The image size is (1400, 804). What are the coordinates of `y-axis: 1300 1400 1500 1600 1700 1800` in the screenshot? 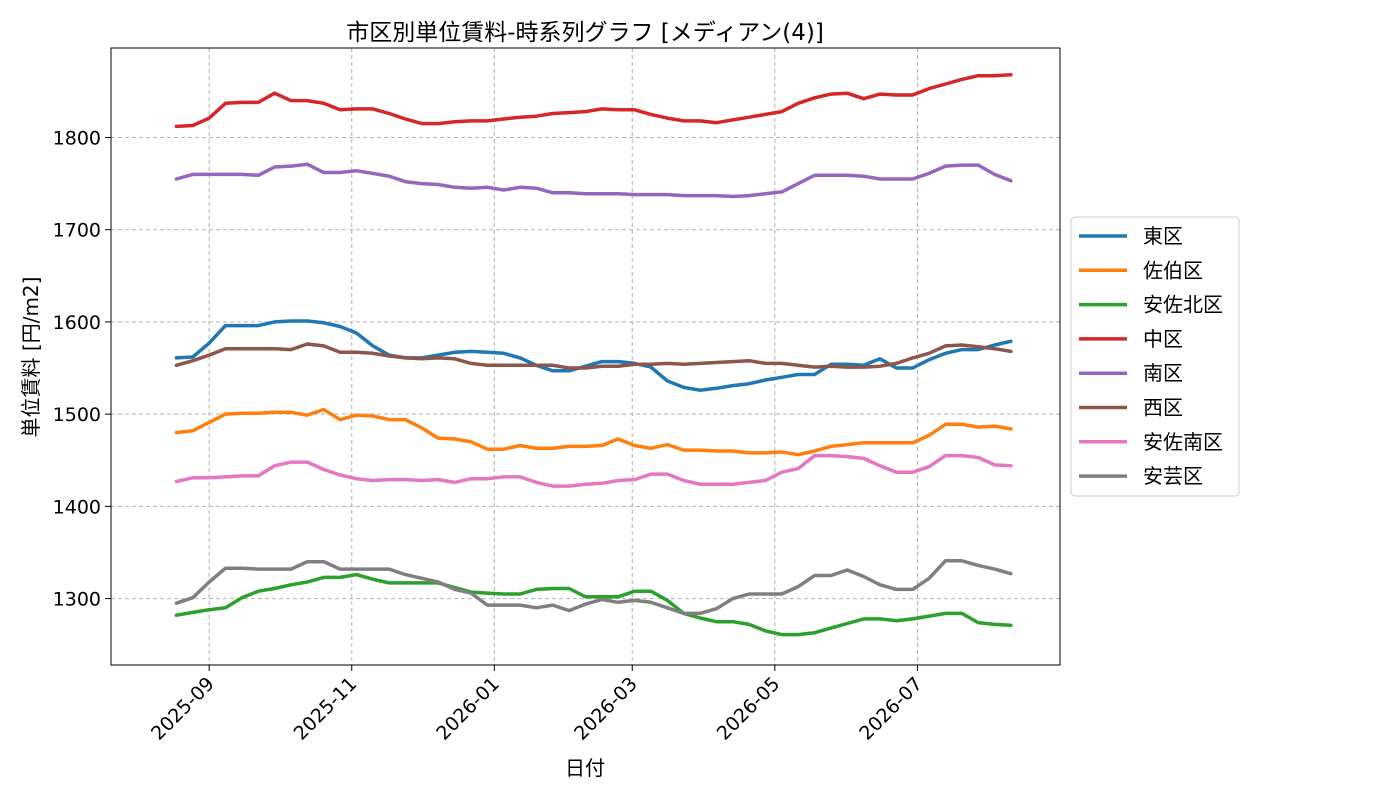 It's located at (82, 369).